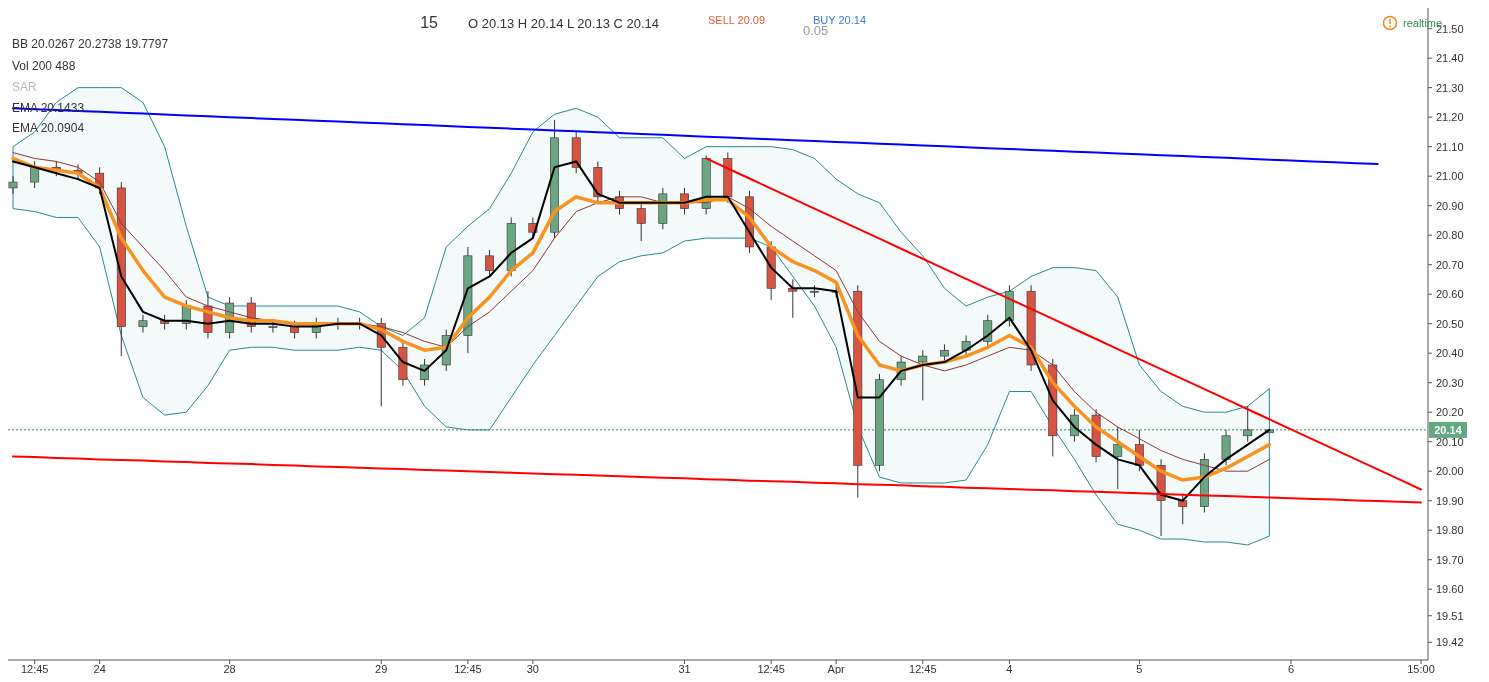 The width and height of the screenshot is (1489, 682). I want to click on y-tick-label: 19.60, so click(1450, 589).